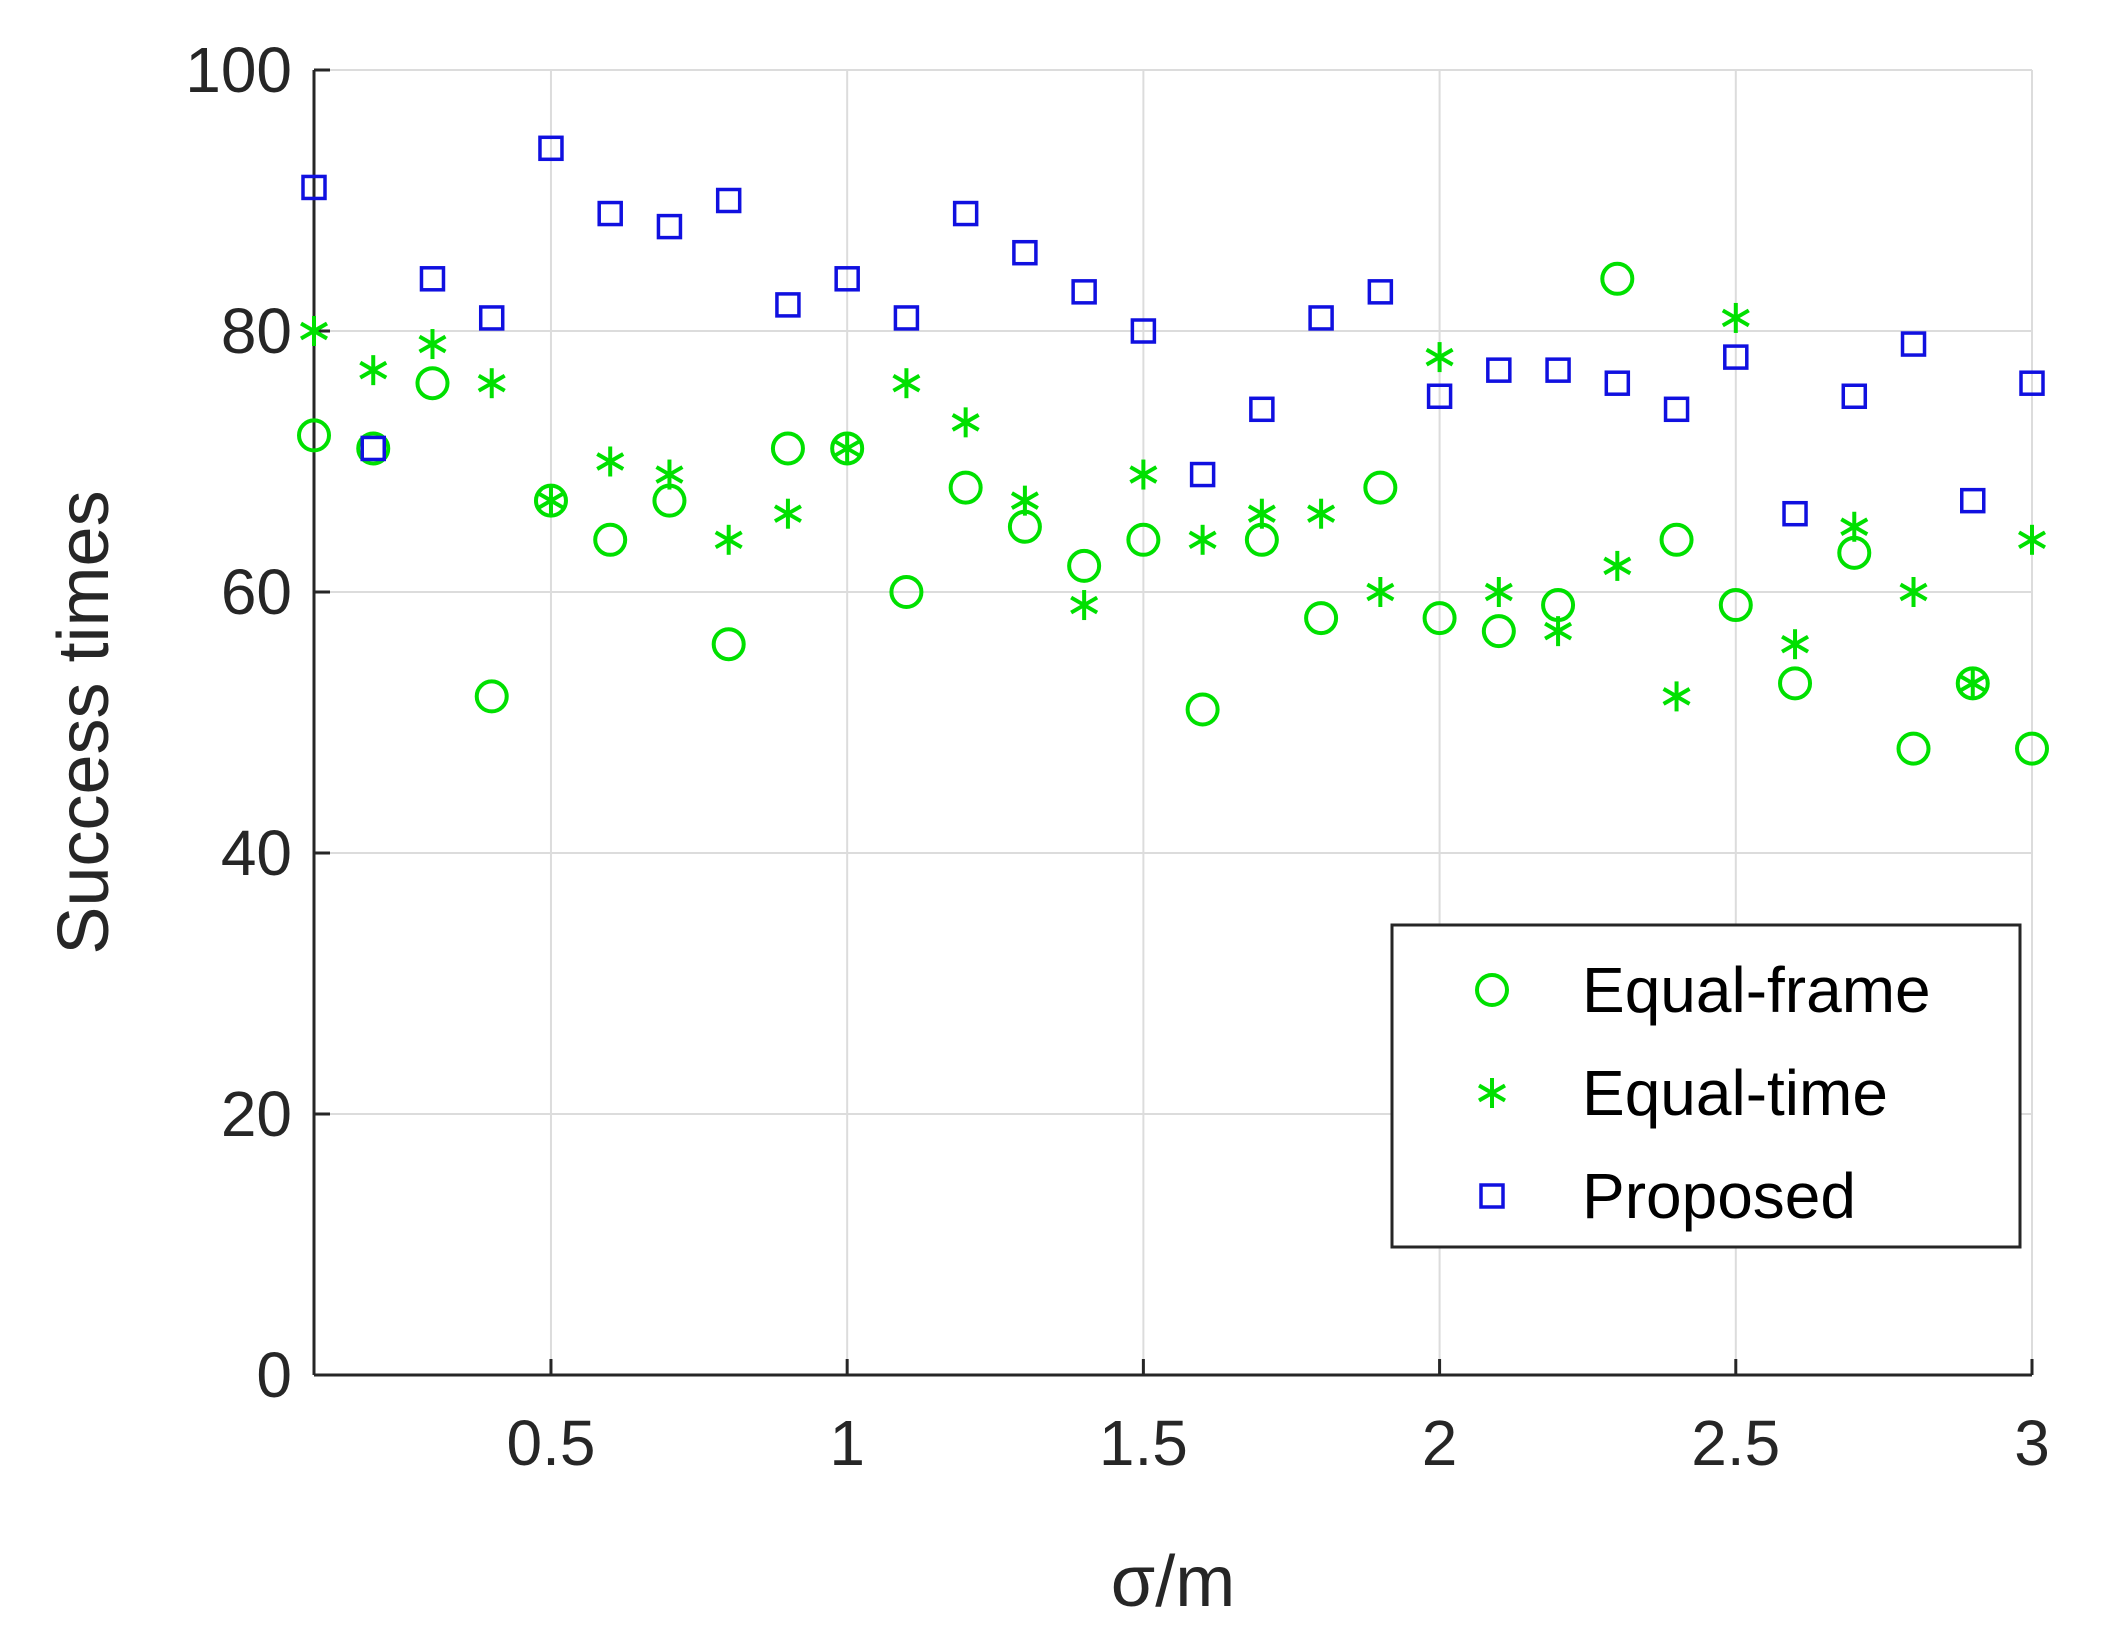 This screenshot has height=1651, width=2102. I want to click on x-tick-label: 1, so click(847, 1443).